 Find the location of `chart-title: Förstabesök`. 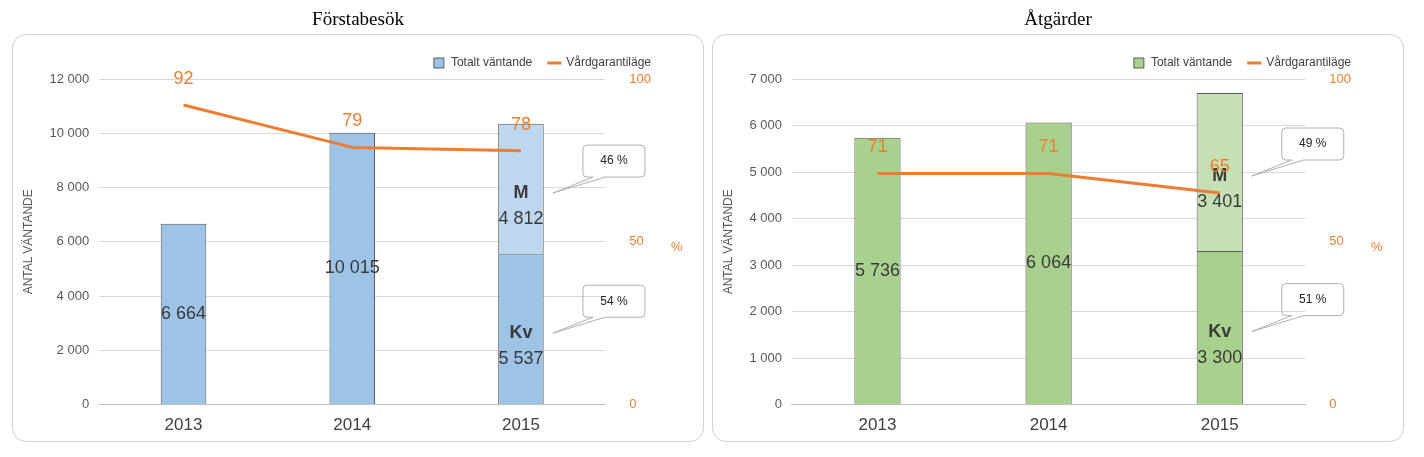

chart-title: Förstabesök is located at coordinates (358, 19).